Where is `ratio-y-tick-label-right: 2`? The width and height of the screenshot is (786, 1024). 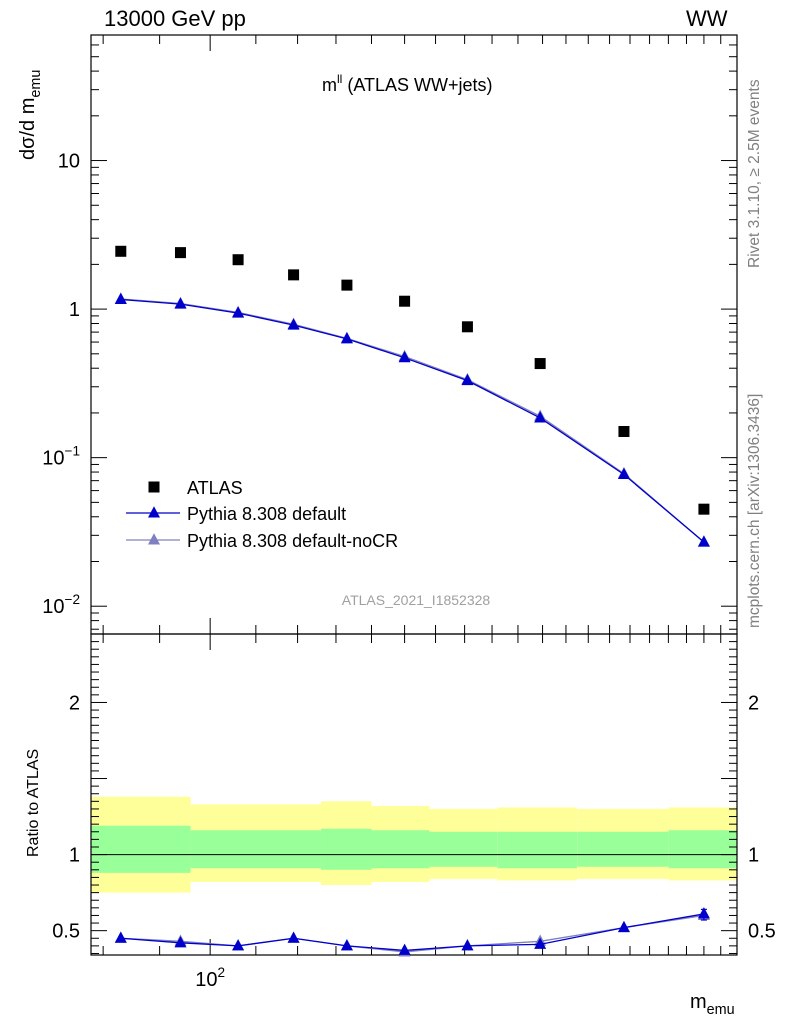 ratio-y-tick-label-right: 2 is located at coordinates (753, 703).